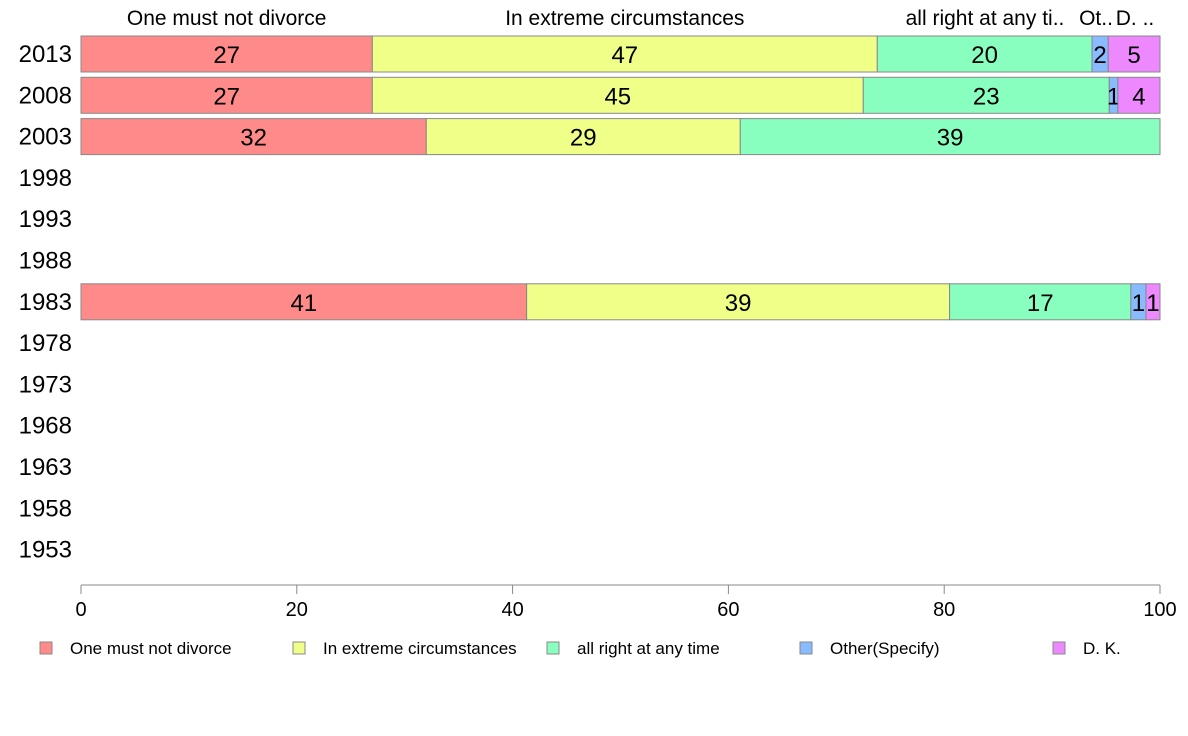 Image resolution: width=1188 pixels, height=736 pixels. What do you see at coordinates (297, 610) in the screenshot?
I see `x-tick-label: 20` at bounding box center [297, 610].